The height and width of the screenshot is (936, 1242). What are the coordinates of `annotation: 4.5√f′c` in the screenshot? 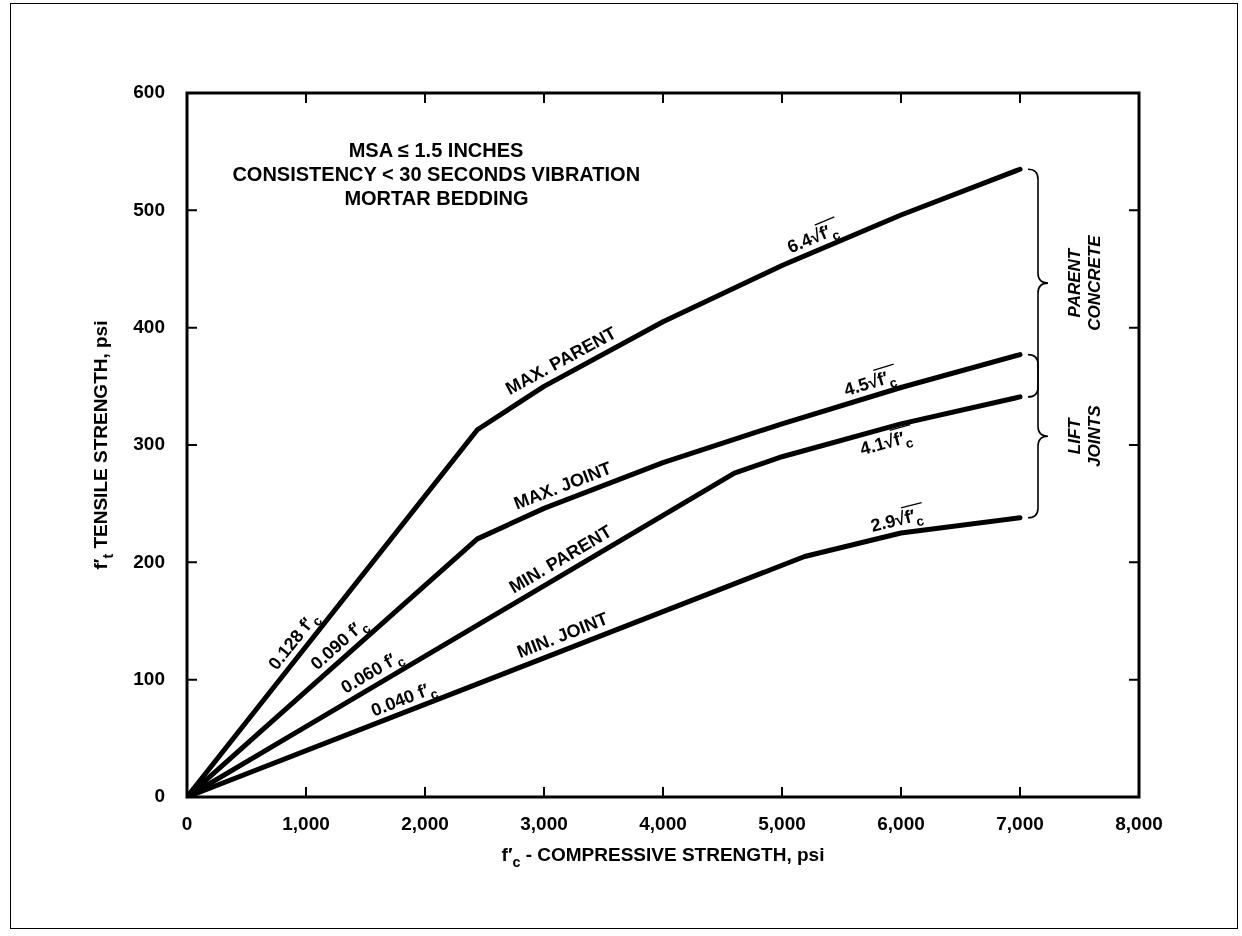 It's located at (870, 384).